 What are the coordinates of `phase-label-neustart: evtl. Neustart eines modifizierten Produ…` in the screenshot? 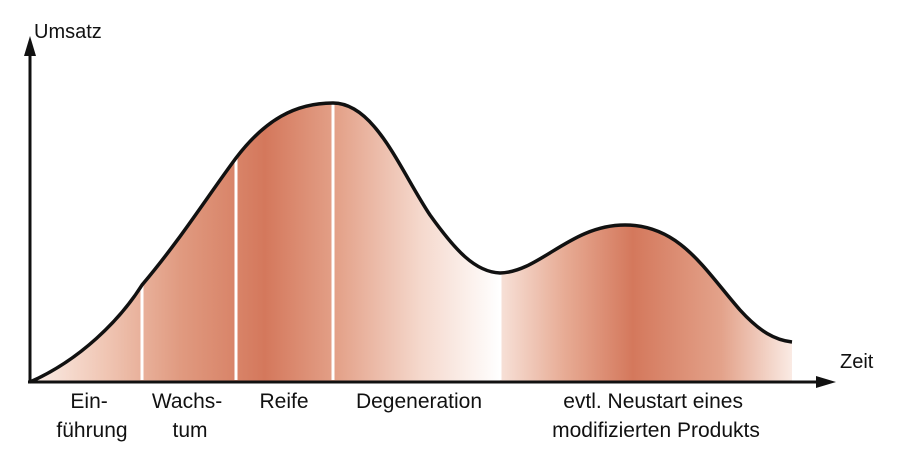 It's located at (656, 416).